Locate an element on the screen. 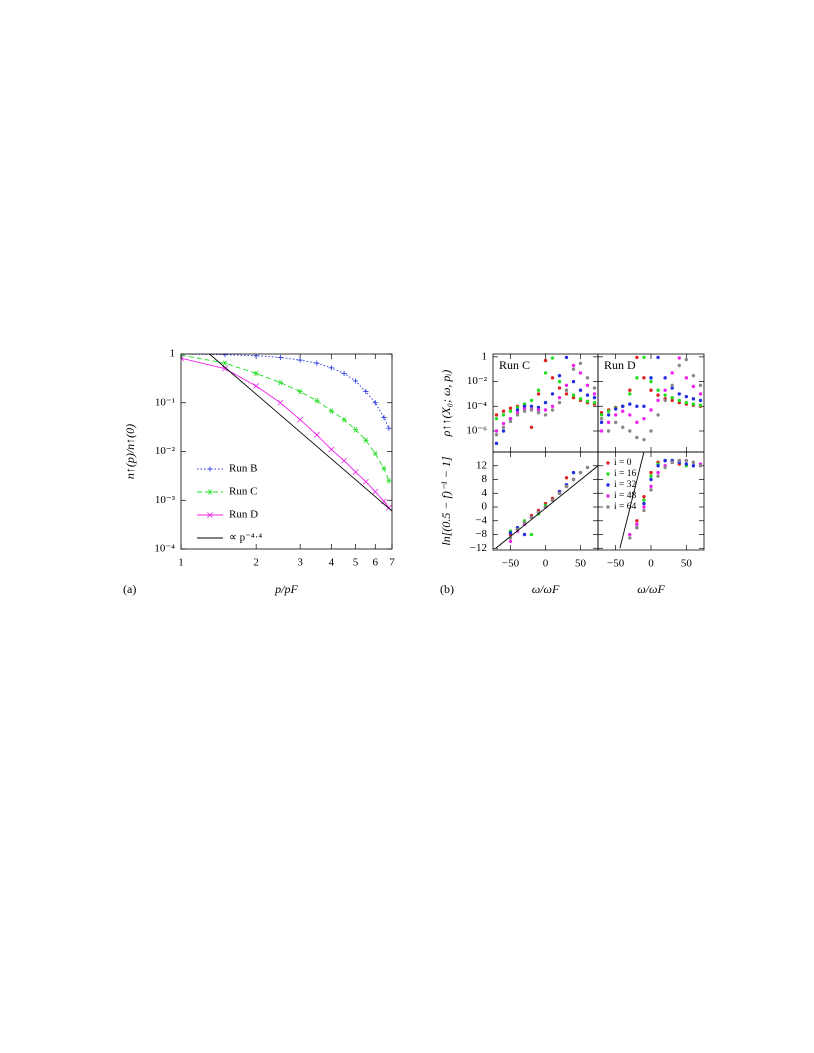  x-tick-label: −50 is located at coordinates (616, 564).